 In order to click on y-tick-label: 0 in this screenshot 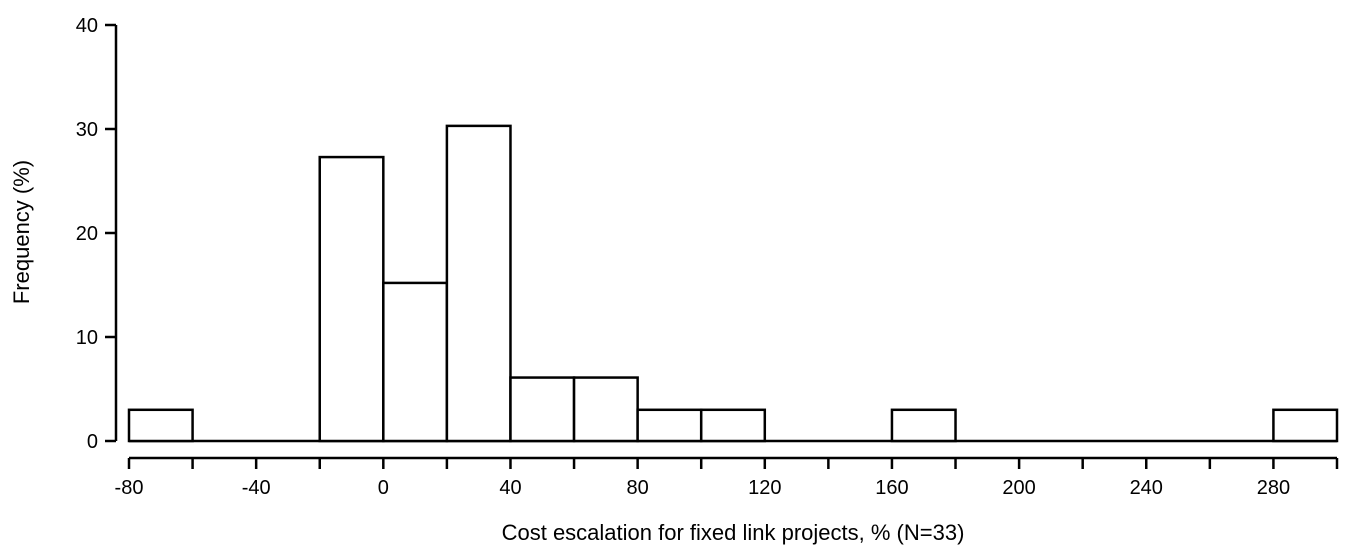, I will do `click(92, 442)`.